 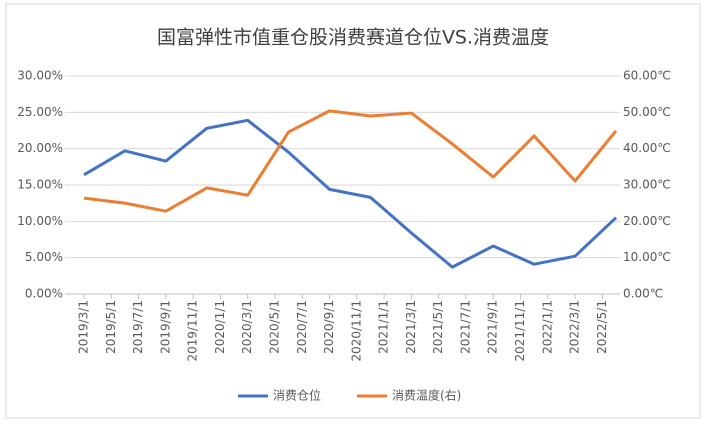 I want to click on x-tick-label: 2021/1/1, so click(x=384, y=327).